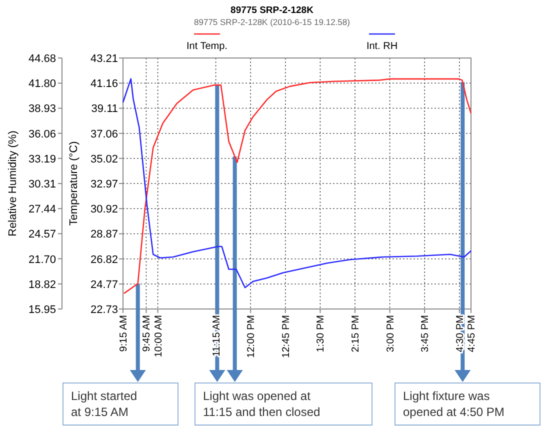 This screenshot has height=426, width=543. Describe the element at coordinates (42, 210) in the screenshot. I see `y2-tick-label: 27.44` at that location.